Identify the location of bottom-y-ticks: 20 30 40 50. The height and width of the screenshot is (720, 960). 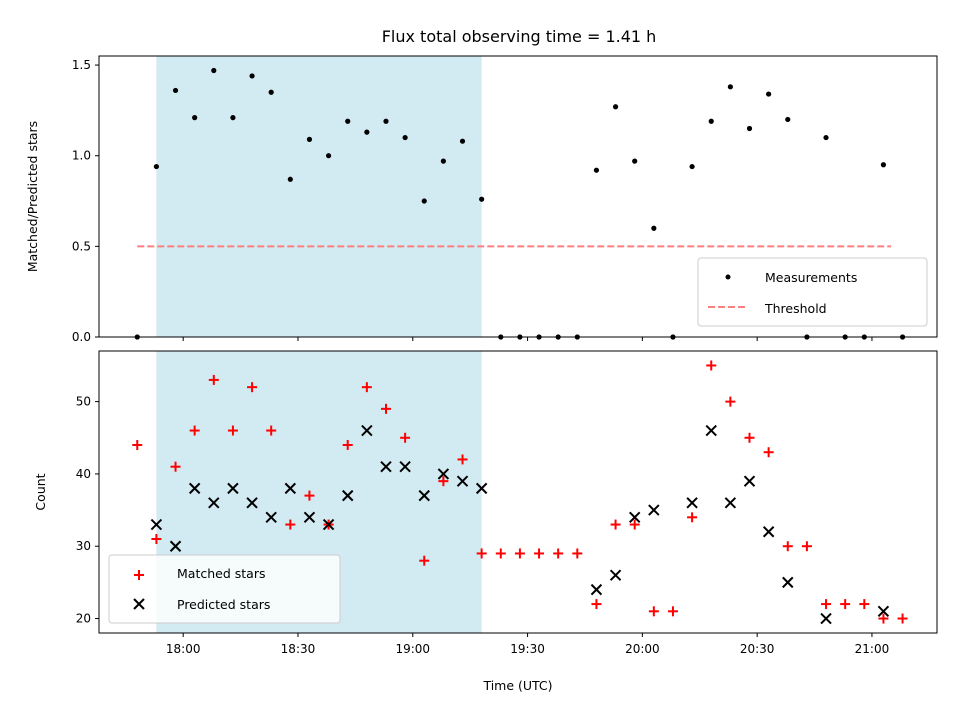
(87, 510).